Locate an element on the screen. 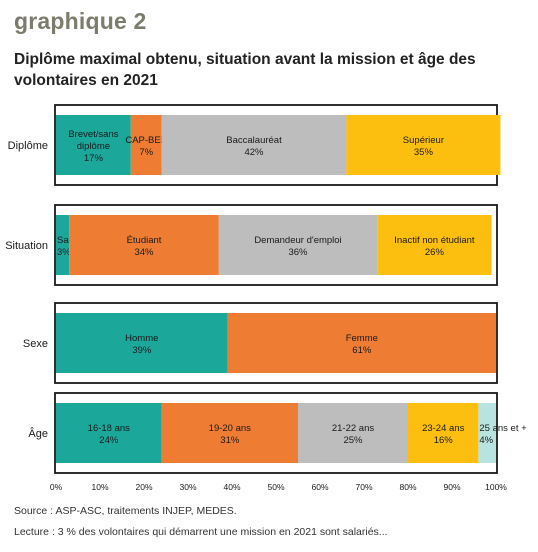 The width and height of the screenshot is (538, 552). segment-label: Inactif non étudiant is located at coordinates (434, 240).